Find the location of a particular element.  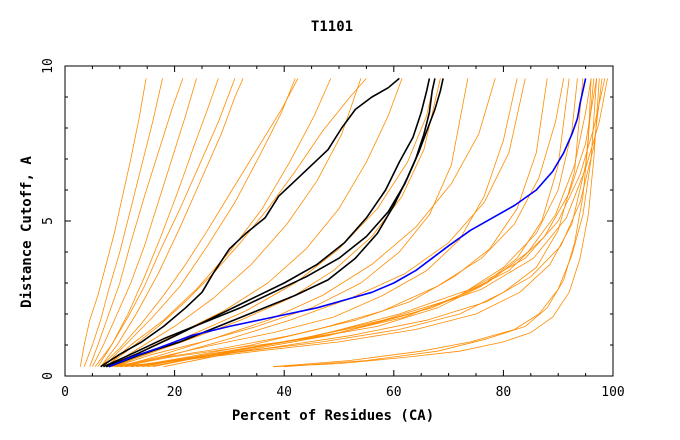

x-tick-label: 60 is located at coordinates (394, 392).